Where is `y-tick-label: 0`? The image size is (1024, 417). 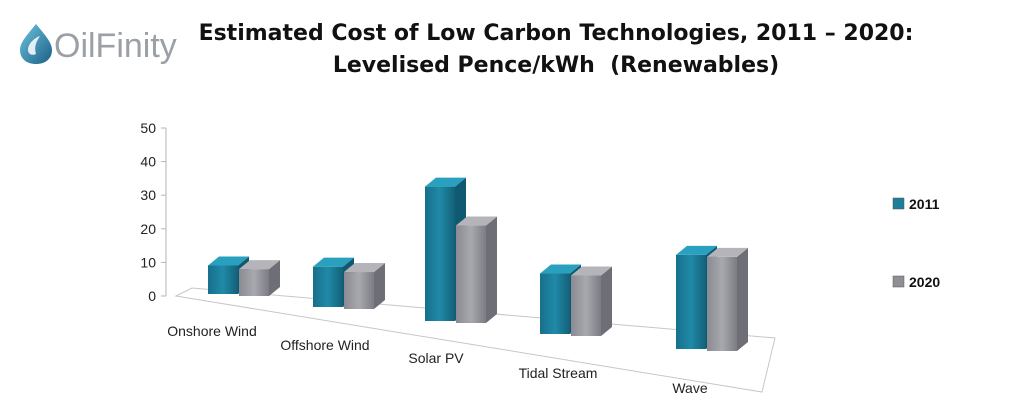
y-tick-label: 0 is located at coordinates (152, 296).